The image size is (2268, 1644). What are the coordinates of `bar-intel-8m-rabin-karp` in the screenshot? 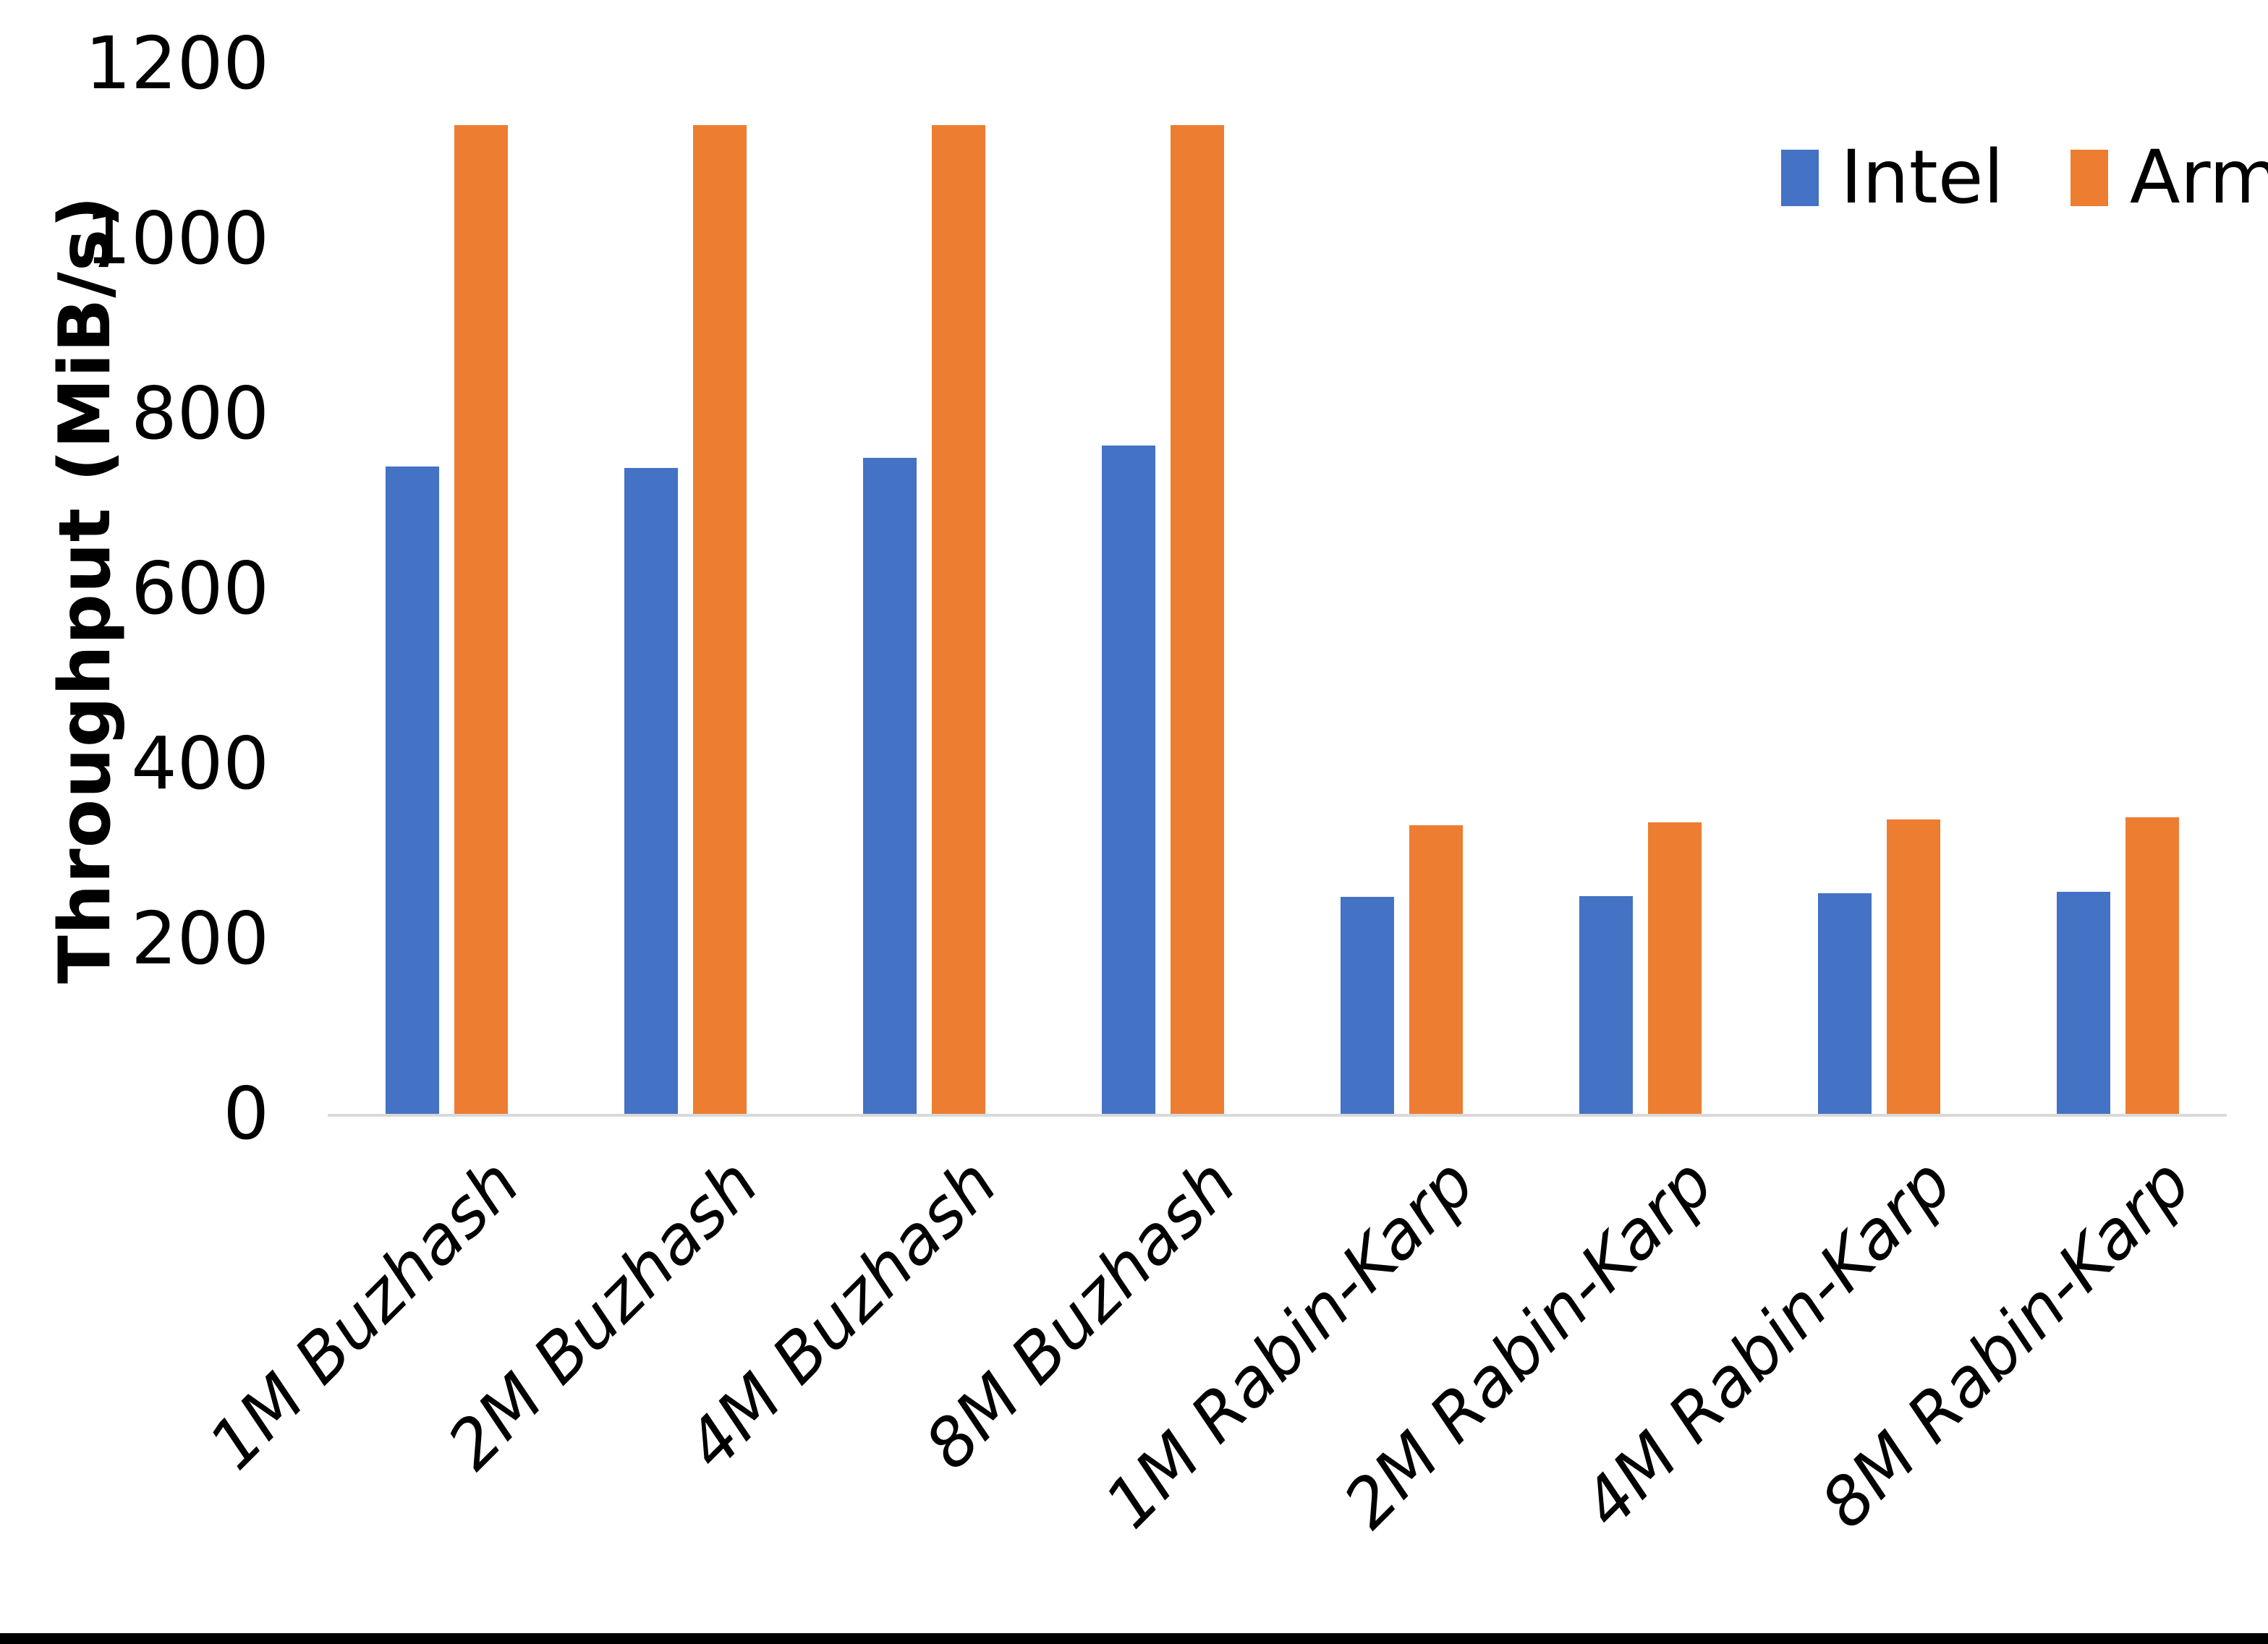 It's located at (2083, 1002).